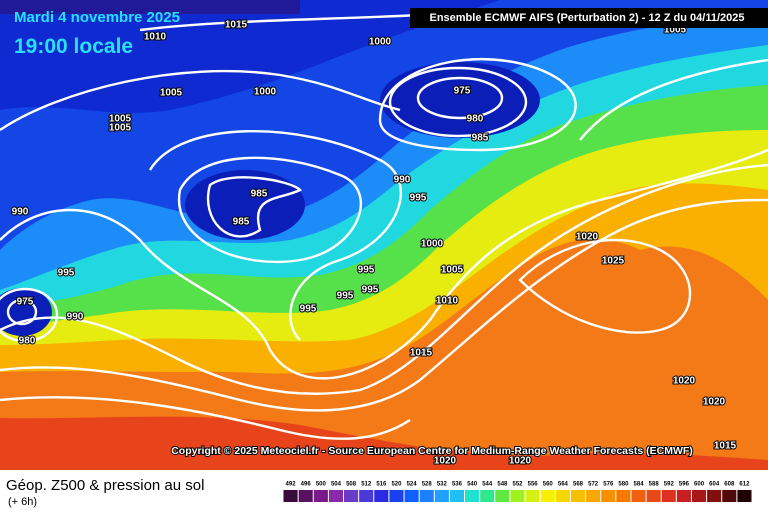 This screenshot has height=512, width=768. Describe the element at coordinates (366, 485) in the screenshot. I see `colorbar-label: 512` at that location.